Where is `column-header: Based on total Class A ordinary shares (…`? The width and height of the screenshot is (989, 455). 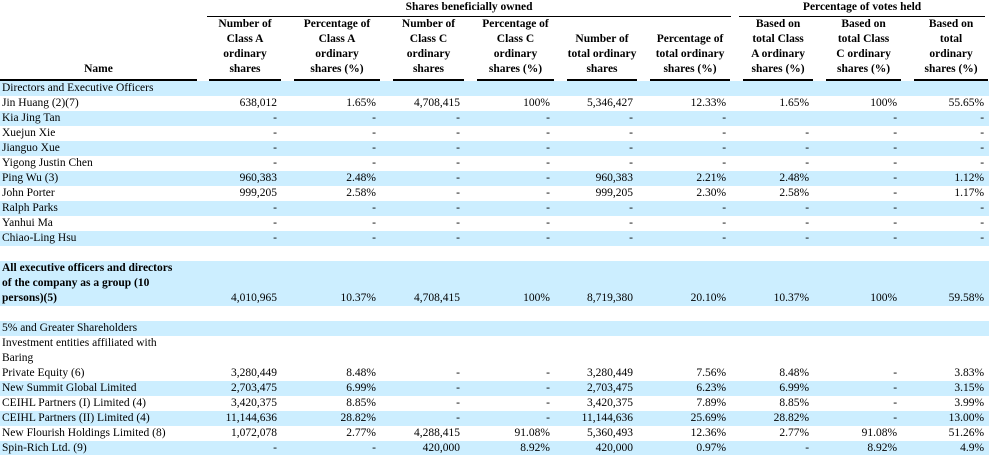 column-header: Based on total Class A ordinary shares (… is located at coordinates (772, 49).